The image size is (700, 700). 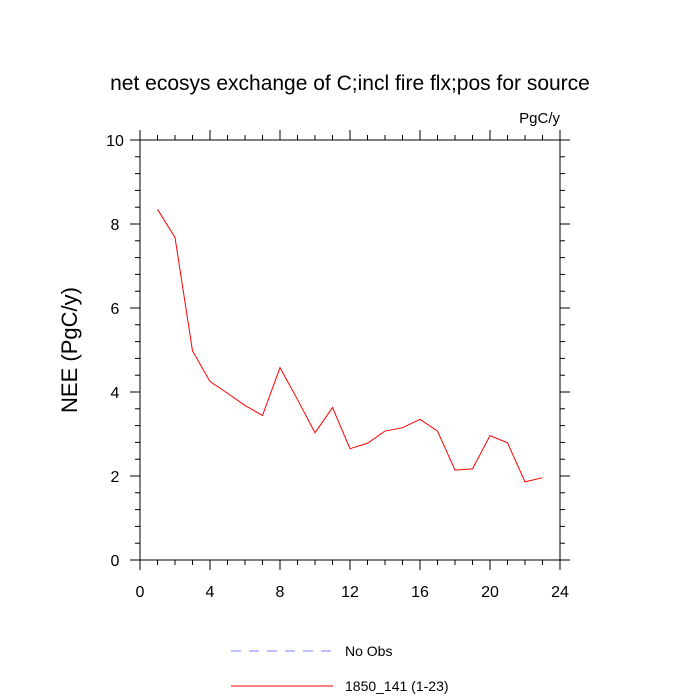 What do you see at coordinates (539, 118) in the screenshot?
I see `units-label: PgC/y` at bounding box center [539, 118].